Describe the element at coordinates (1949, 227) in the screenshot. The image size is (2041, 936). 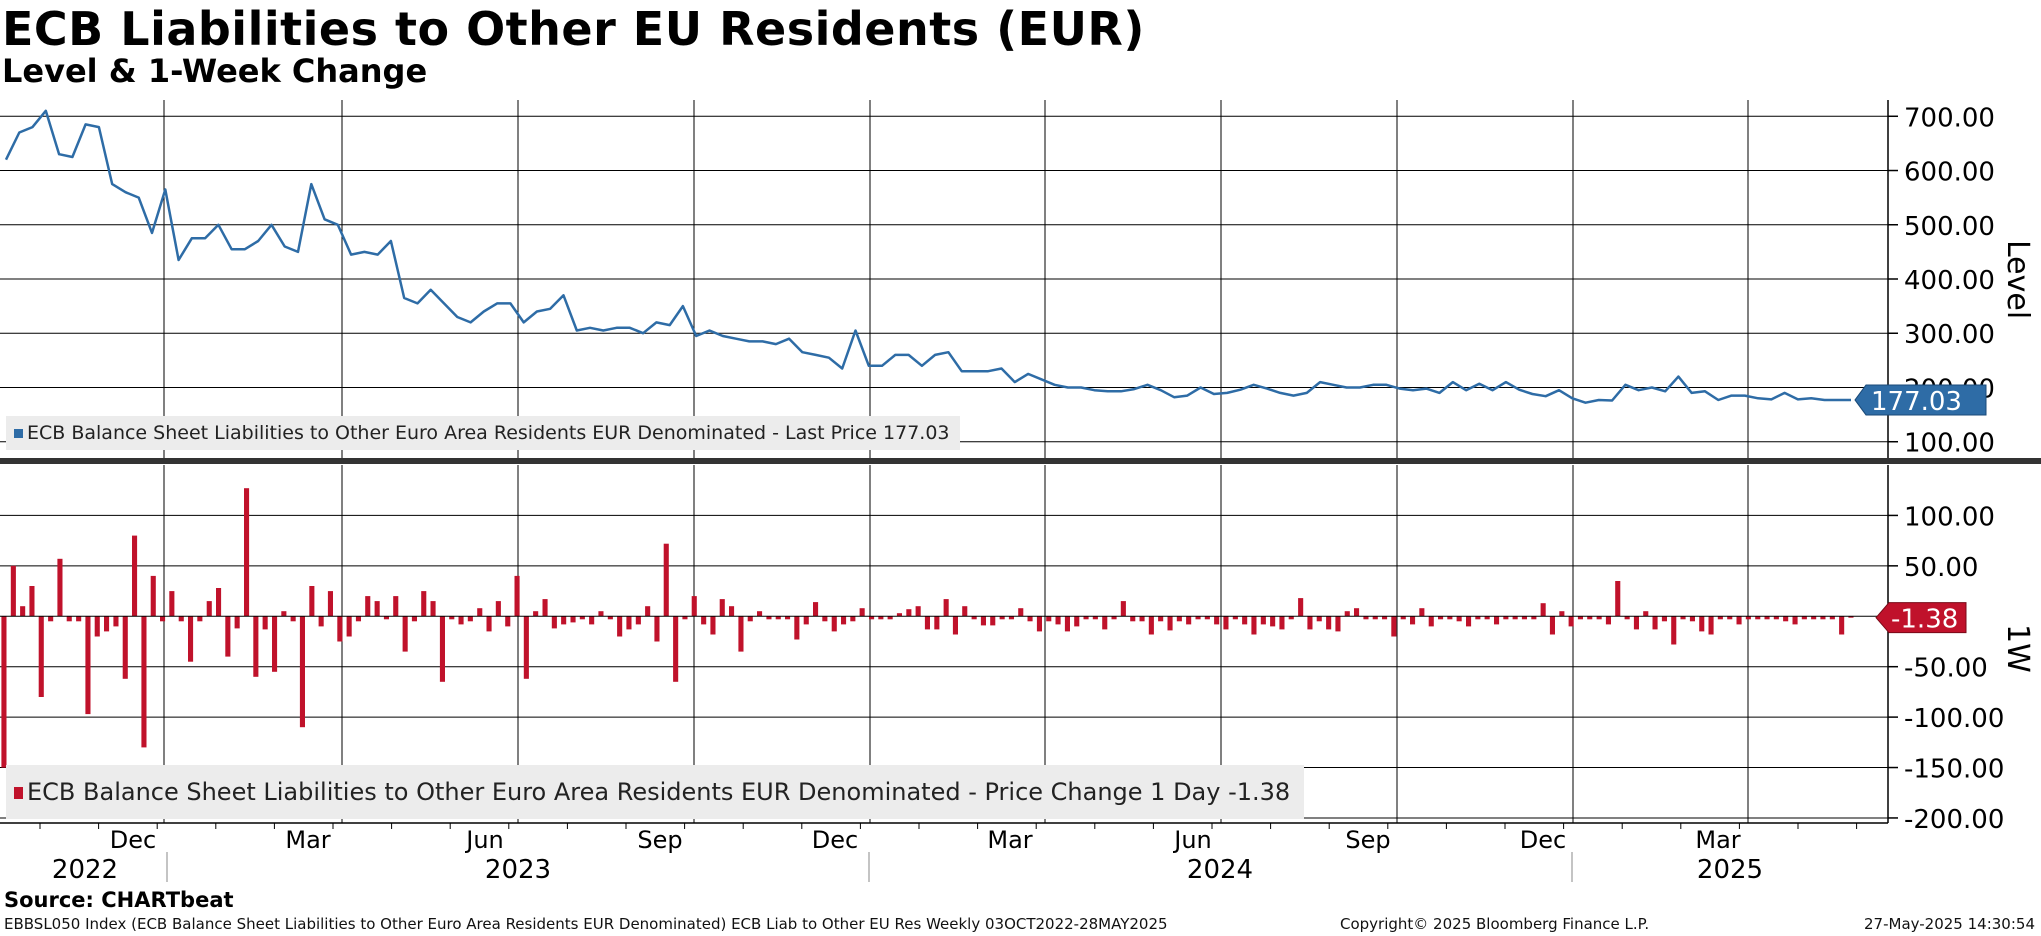
I see `ytick-label-top-2: 500.00` at that location.